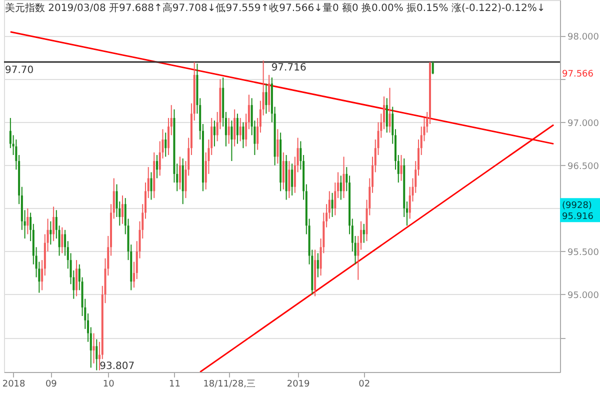 The image size is (600, 400). What do you see at coordinates (14, 385) in the screenshot?
I see `x-tick-label: 2018` at bounding box center [14, 385].